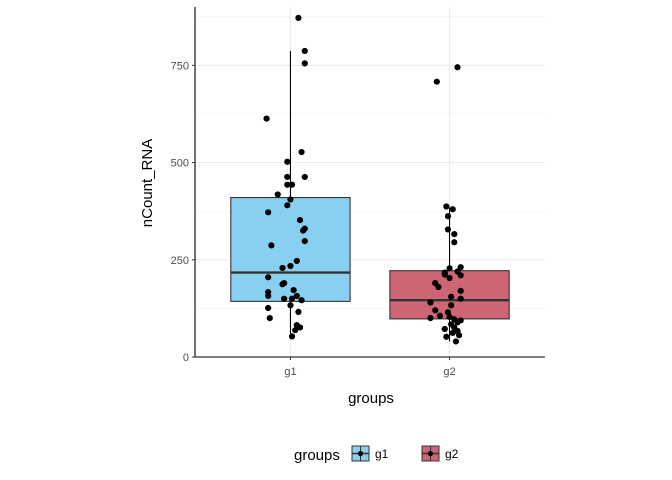 Image resolution: width=672 pixels, height=480 pixels. Describe the element at coordinates (452, 454) in the screenshot. I see `legend-label-g2: g2` at that location.